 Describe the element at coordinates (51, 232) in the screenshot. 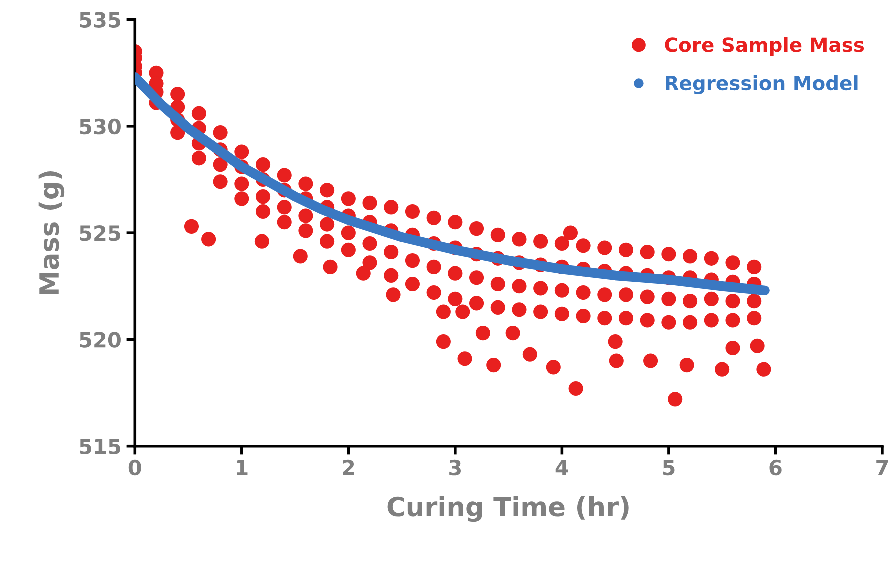

I see `y-axis-title: Mass (g)` at that location.